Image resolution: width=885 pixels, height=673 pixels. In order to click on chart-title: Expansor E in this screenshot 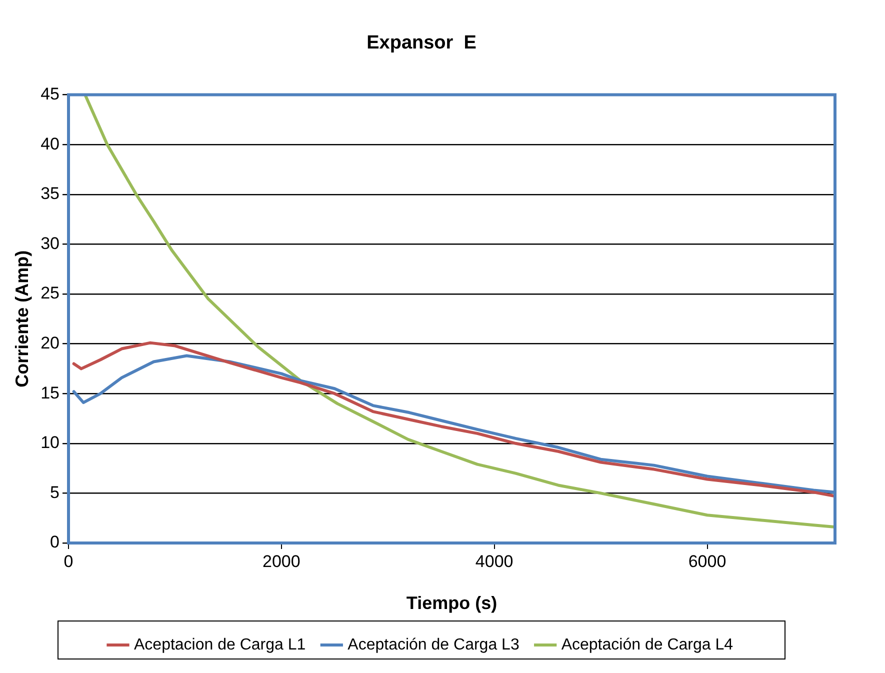, I will do `click(421, 43)`.